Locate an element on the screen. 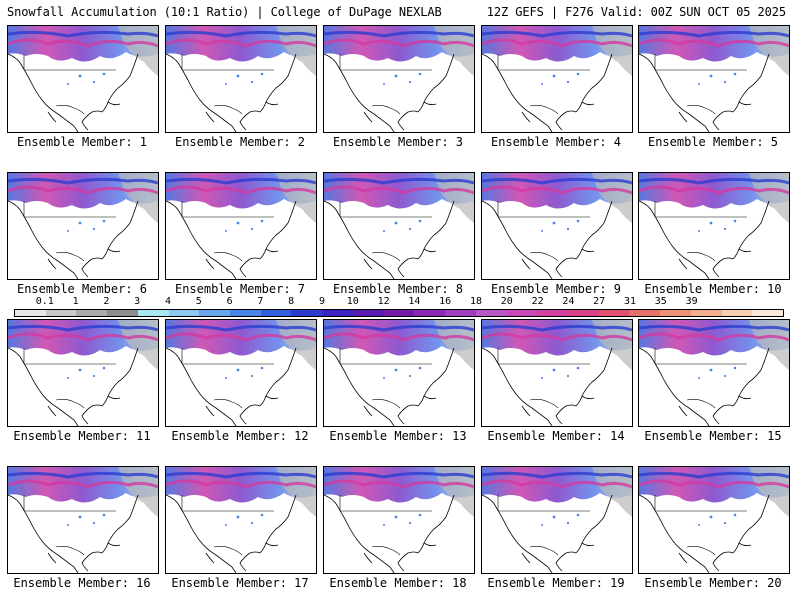  colorbar-tick-label: 35 is located at coordinates (660, 301).